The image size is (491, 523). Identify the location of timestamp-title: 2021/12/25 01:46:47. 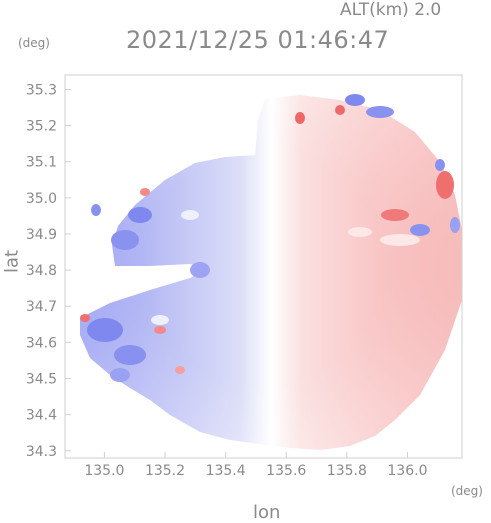
(258, 40).